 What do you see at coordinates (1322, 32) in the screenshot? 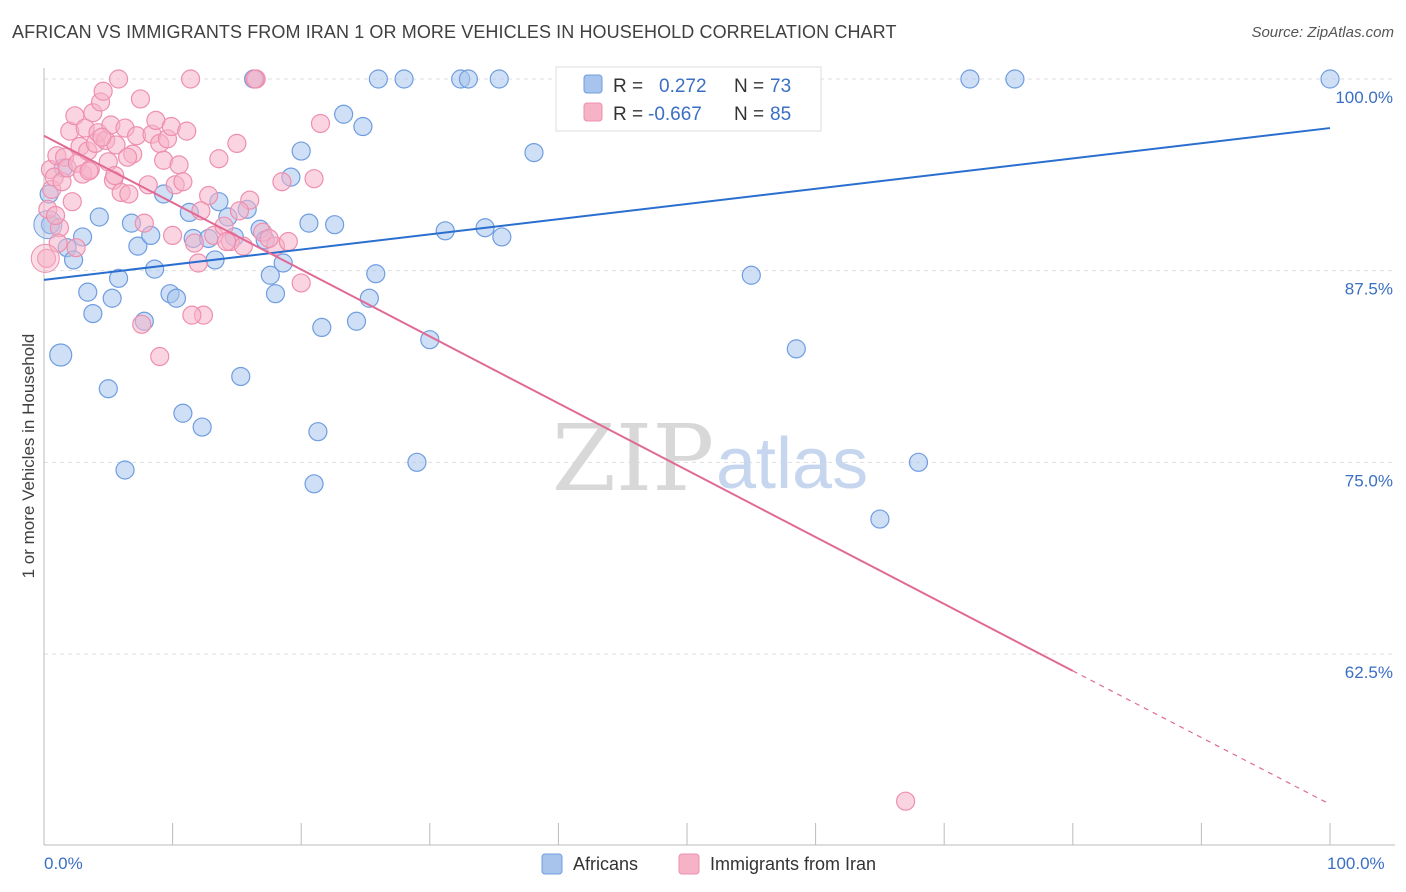
I see `source-label: Source: ZipAtlas.com` at bounding box center [1322, 32].